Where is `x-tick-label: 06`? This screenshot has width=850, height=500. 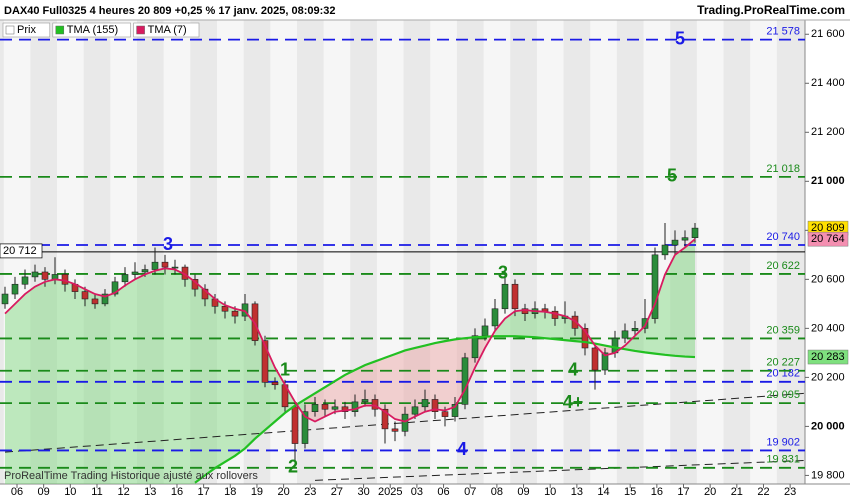
x-tick-label: 06 is located at coordinates (443, 492).